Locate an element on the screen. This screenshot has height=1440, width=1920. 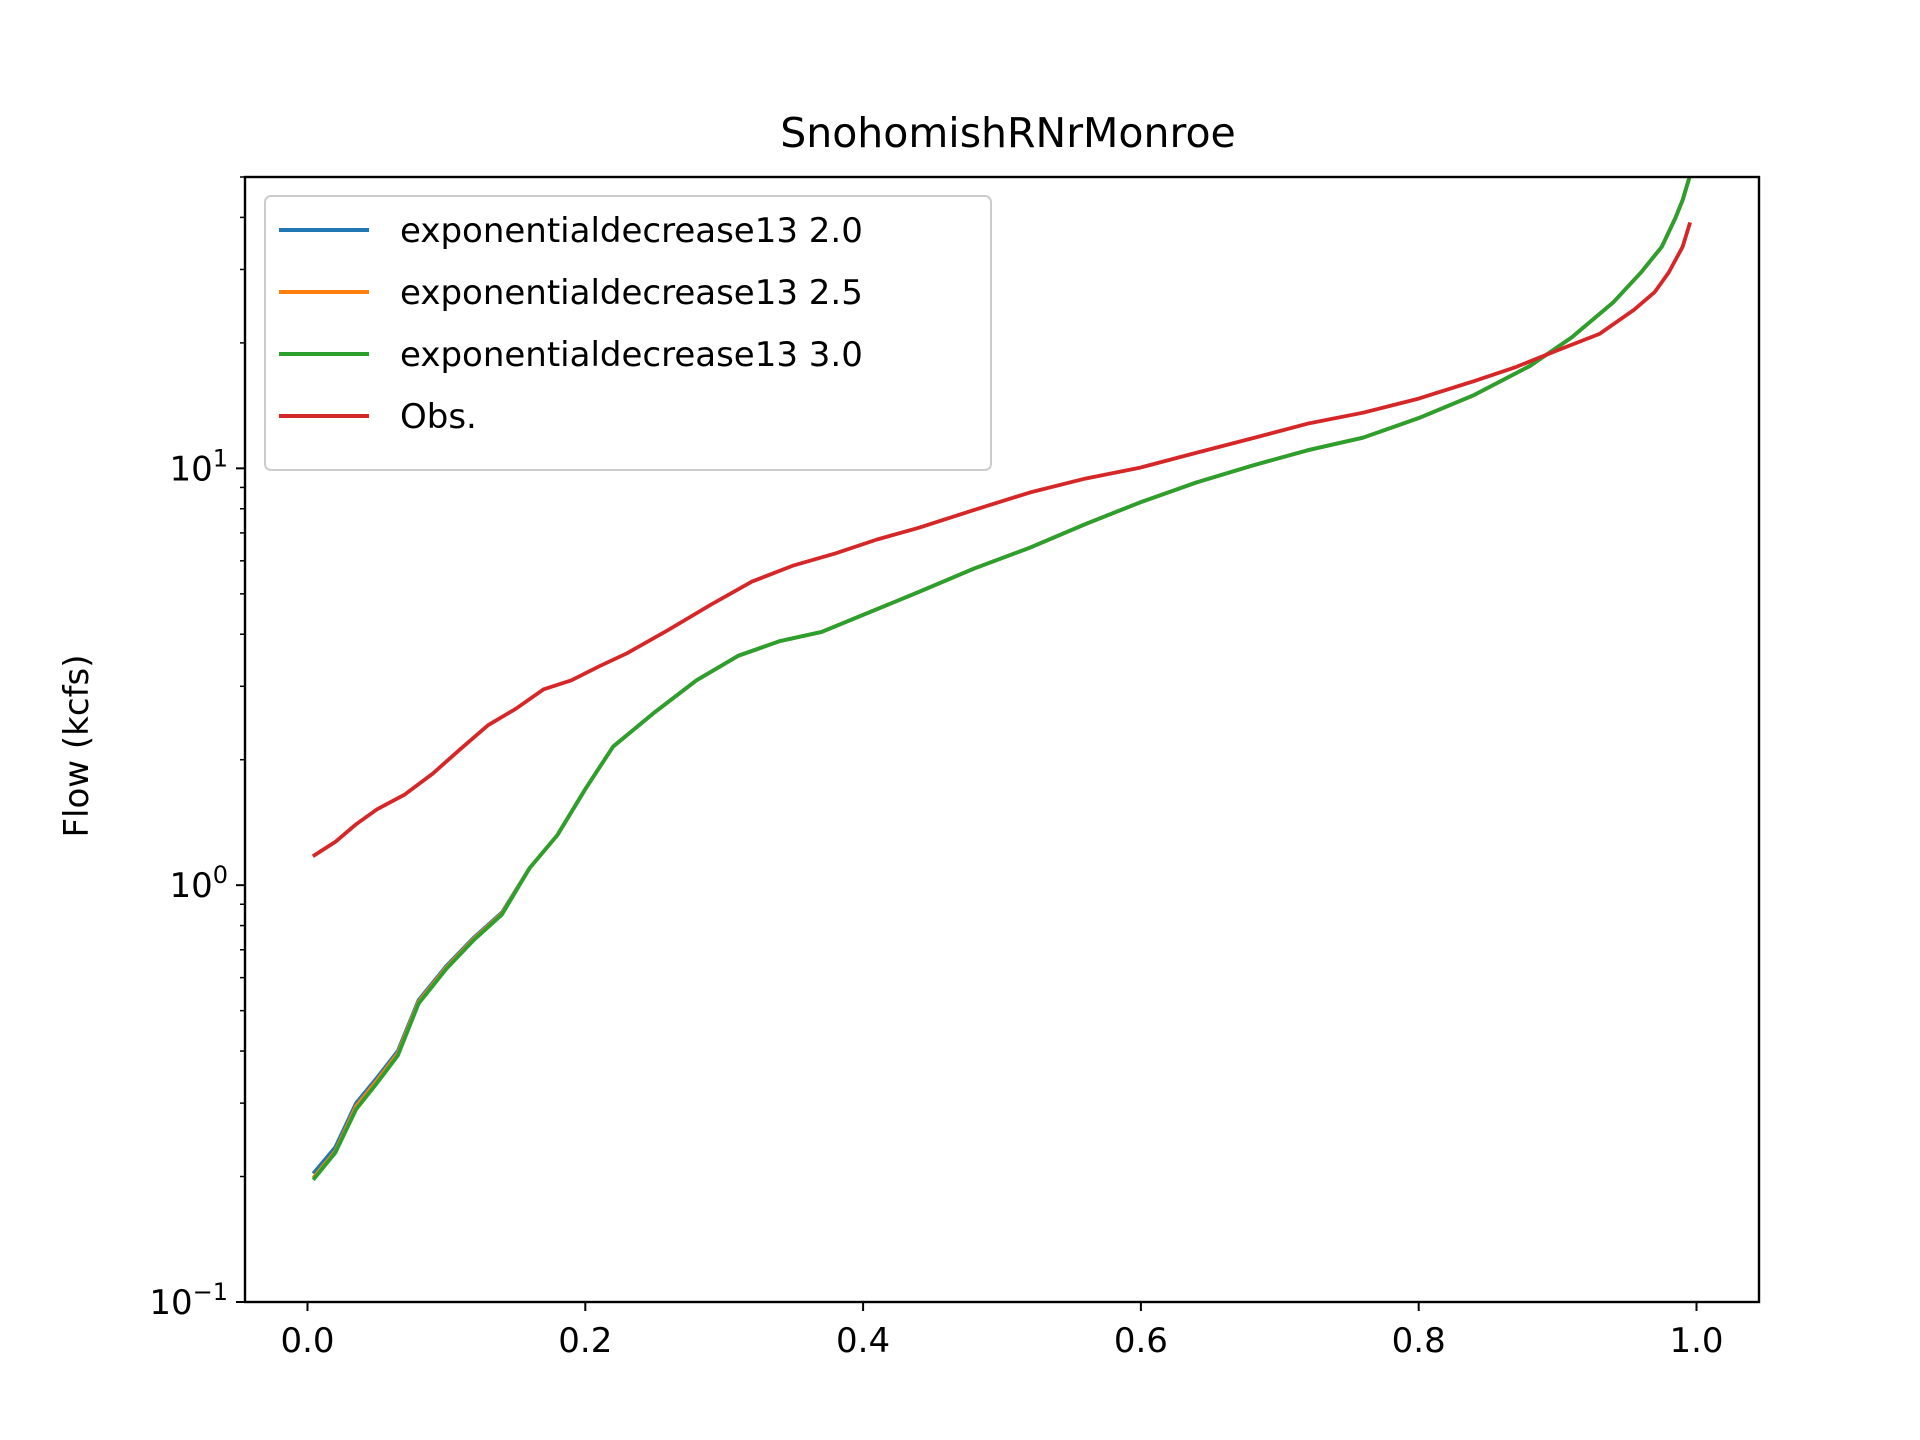
x-tick-label: 0.0 is located at coordinates (307, 1341).